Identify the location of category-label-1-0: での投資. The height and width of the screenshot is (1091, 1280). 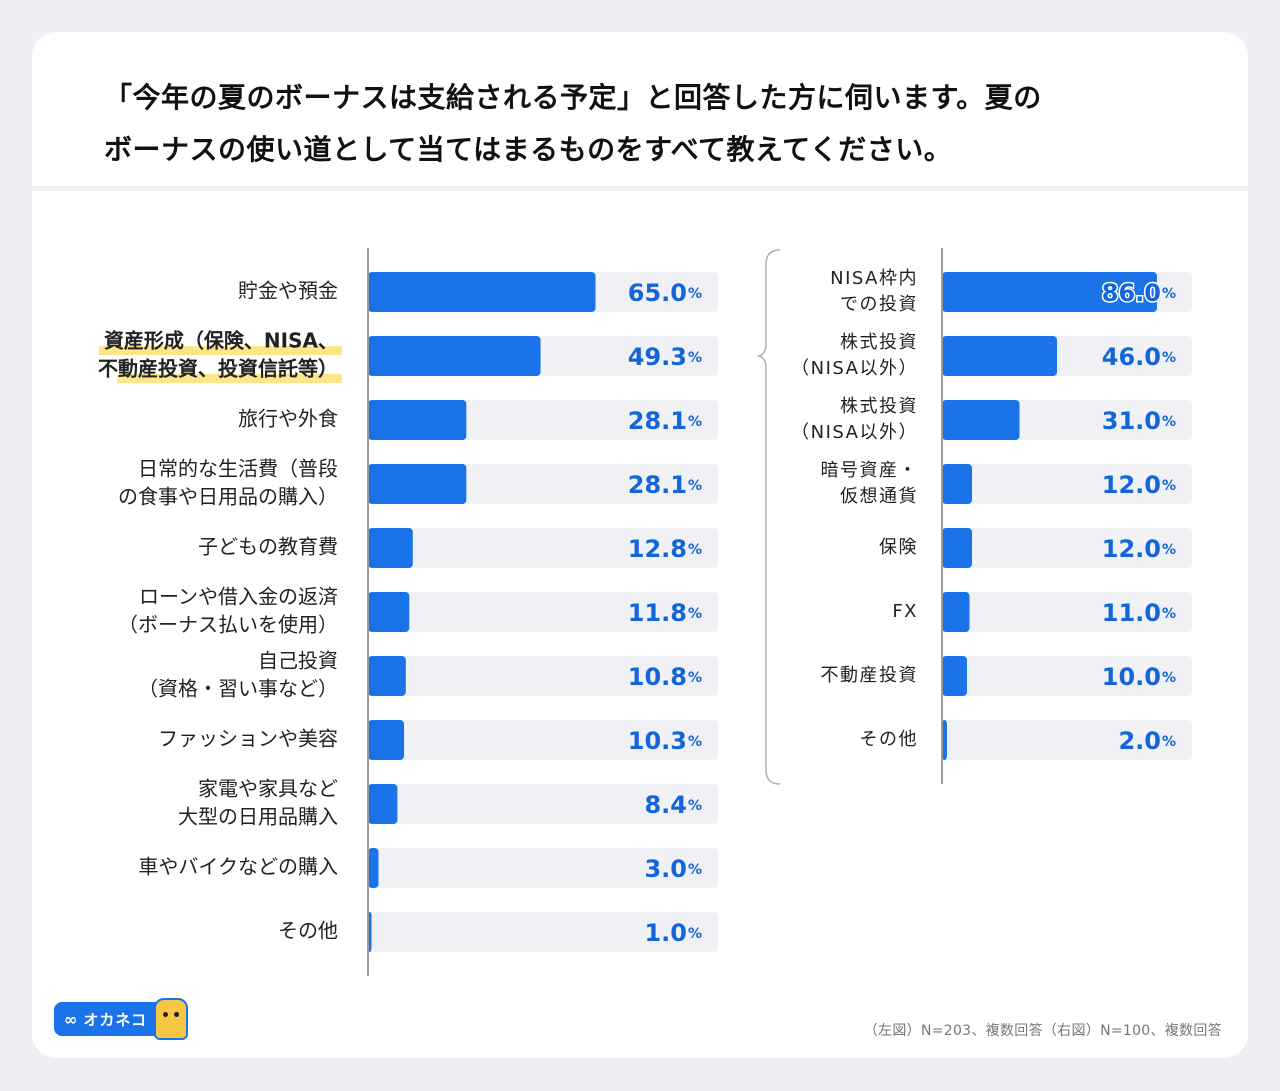
(879, 304).